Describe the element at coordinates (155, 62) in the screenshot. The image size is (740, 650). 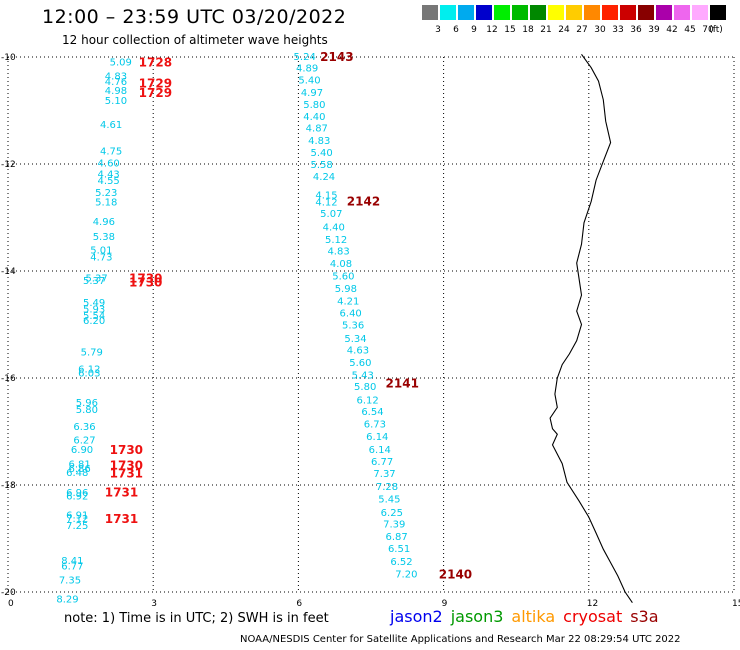
I see `pass-time-label: 1728` at that location.